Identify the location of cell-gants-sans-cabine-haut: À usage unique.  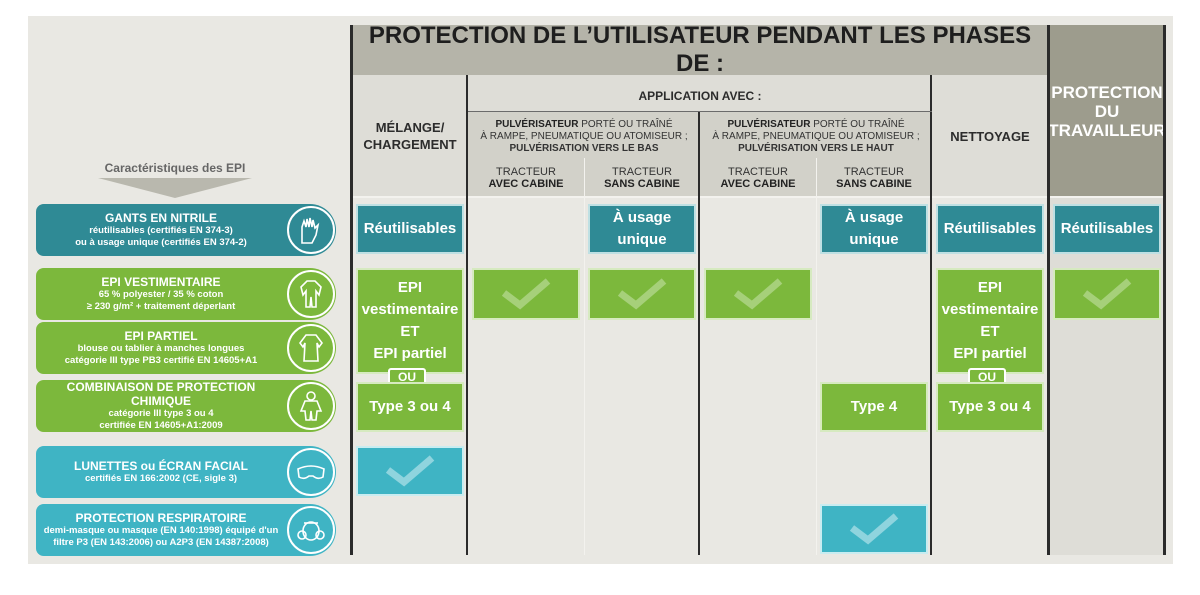
(874, 229).